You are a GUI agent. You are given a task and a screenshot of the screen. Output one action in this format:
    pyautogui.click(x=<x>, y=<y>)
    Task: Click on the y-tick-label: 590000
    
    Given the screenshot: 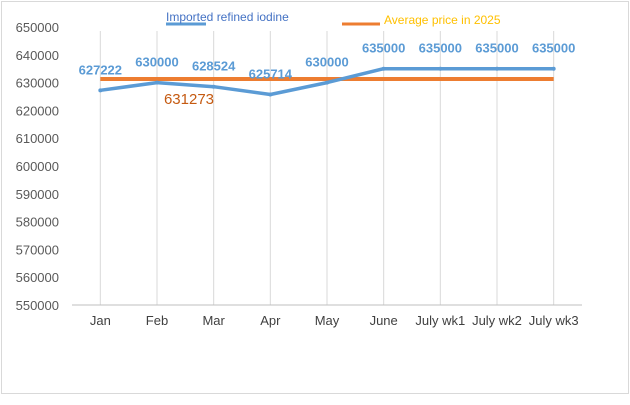 What is the action you would take?
    pyautogui.click(x=37, y=194)
    